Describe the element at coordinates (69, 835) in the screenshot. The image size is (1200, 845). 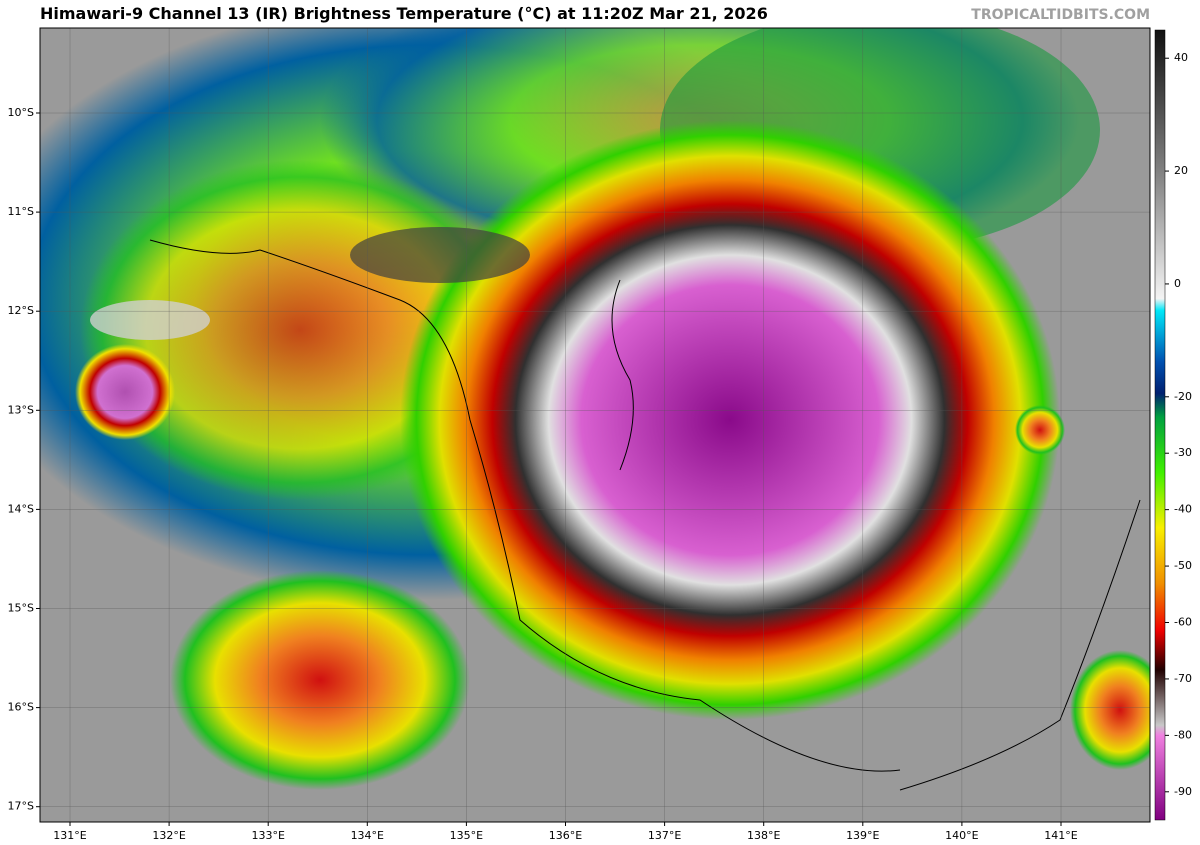
I see `lon-label: 131°E` at that location.